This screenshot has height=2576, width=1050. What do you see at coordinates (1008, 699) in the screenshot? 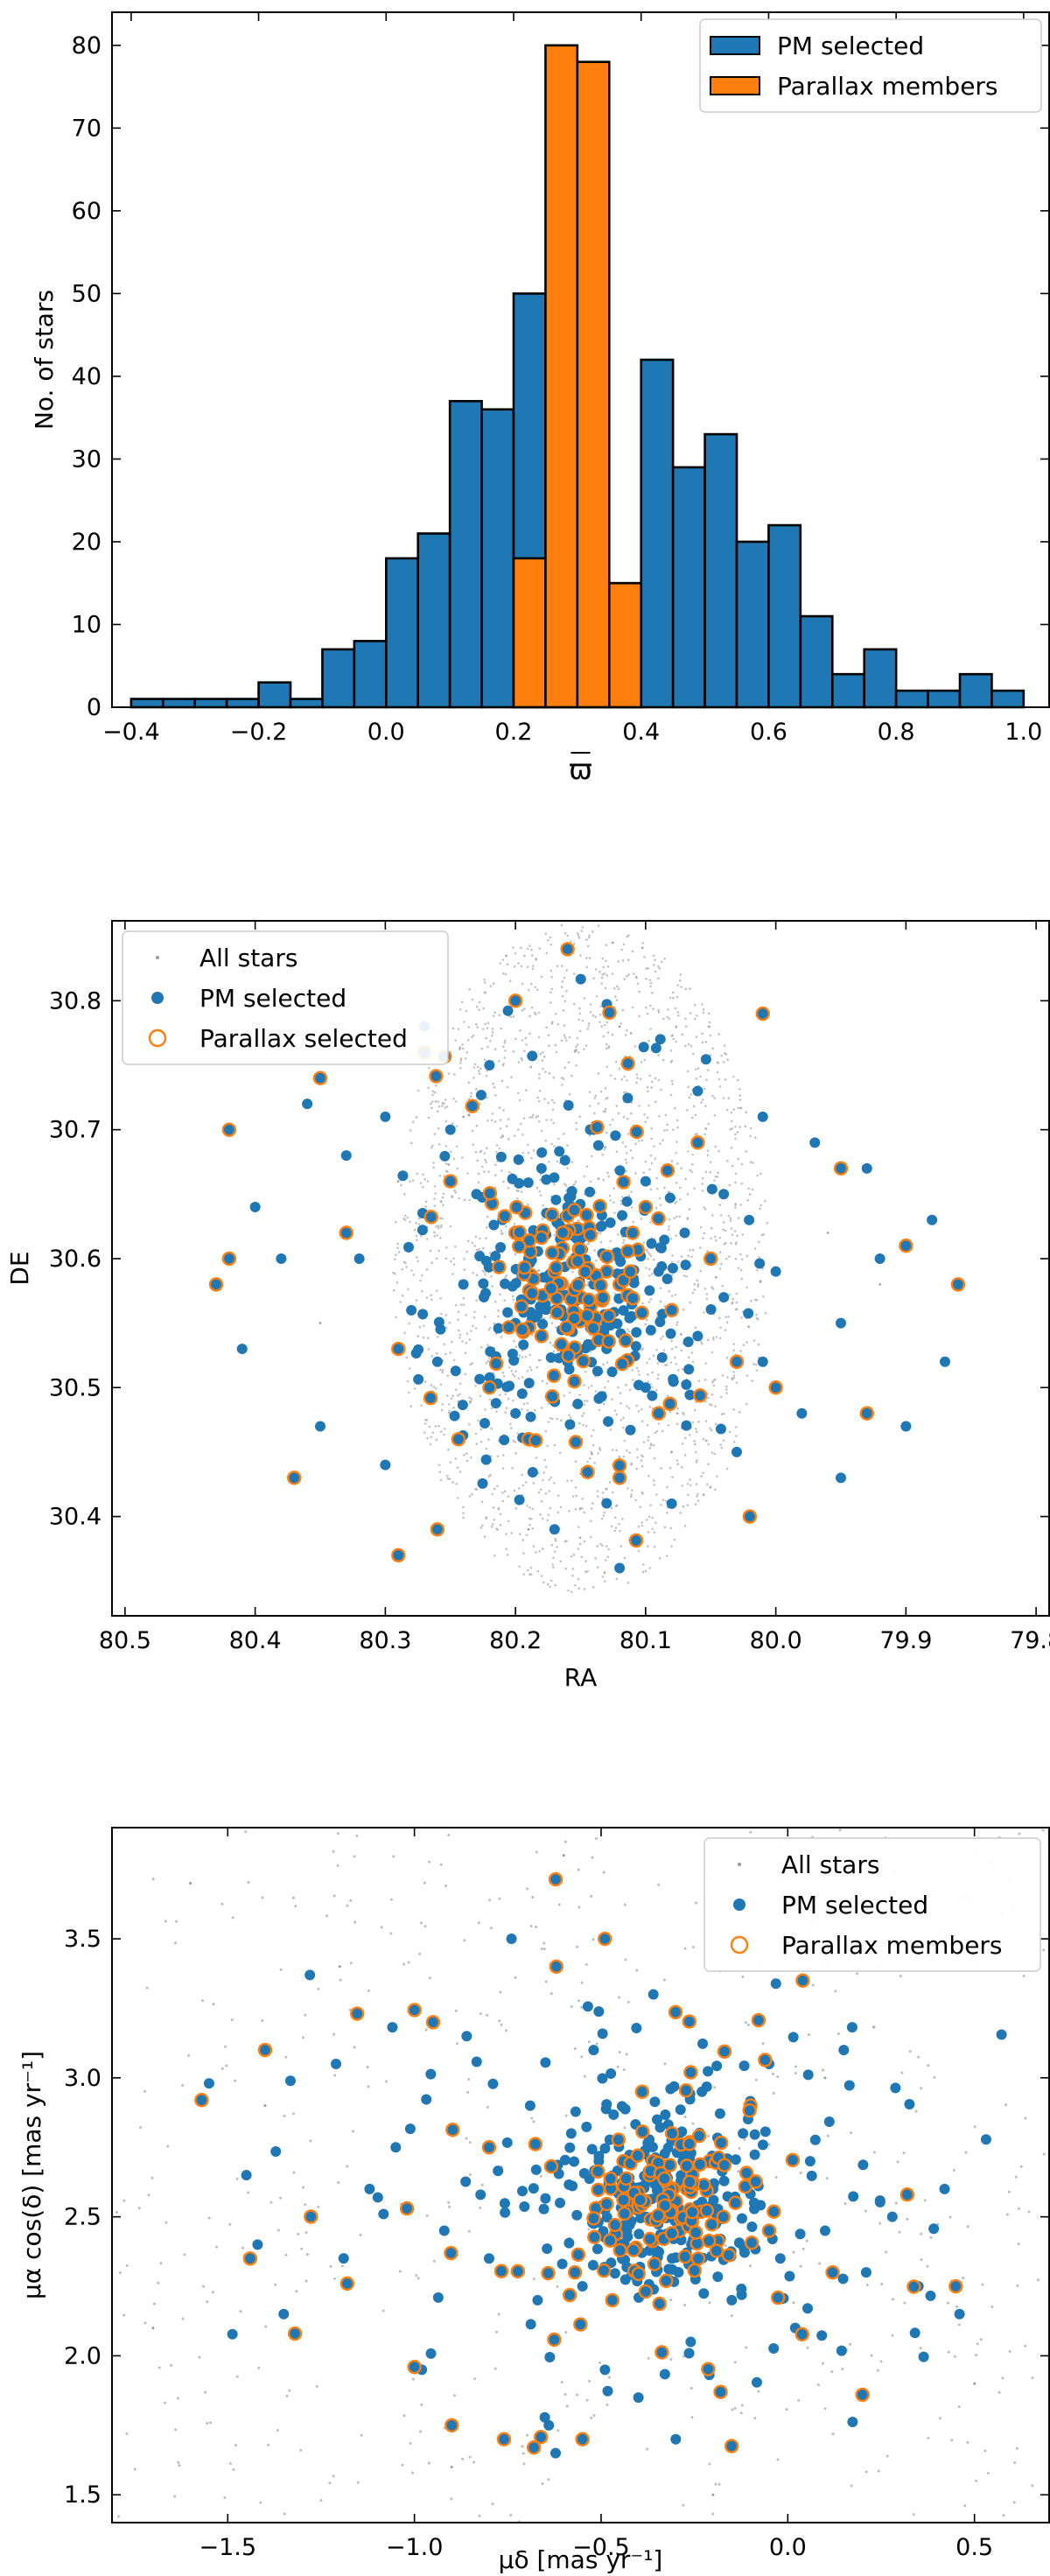
I see `bar-pm-selected` at bounding box center [1008, 699].